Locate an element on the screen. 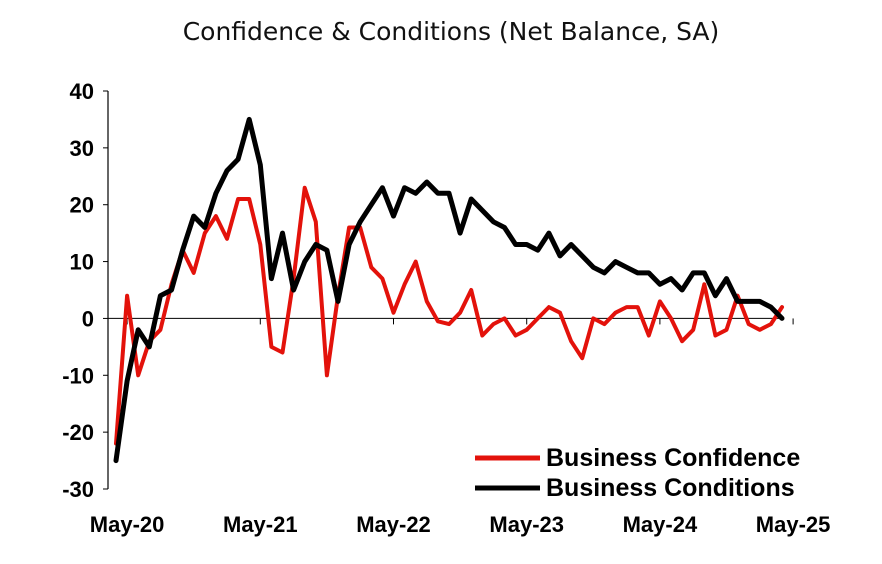 Image resolution: width=882 pixels, height=564 pixels. x-tick-label: May-23 is located at coordinates (526, 524).